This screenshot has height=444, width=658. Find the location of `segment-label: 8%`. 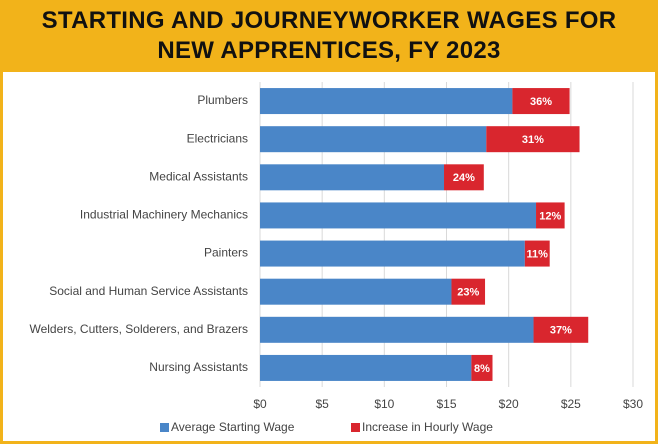

segment-label: 8% is located at coordinates (482, 369).